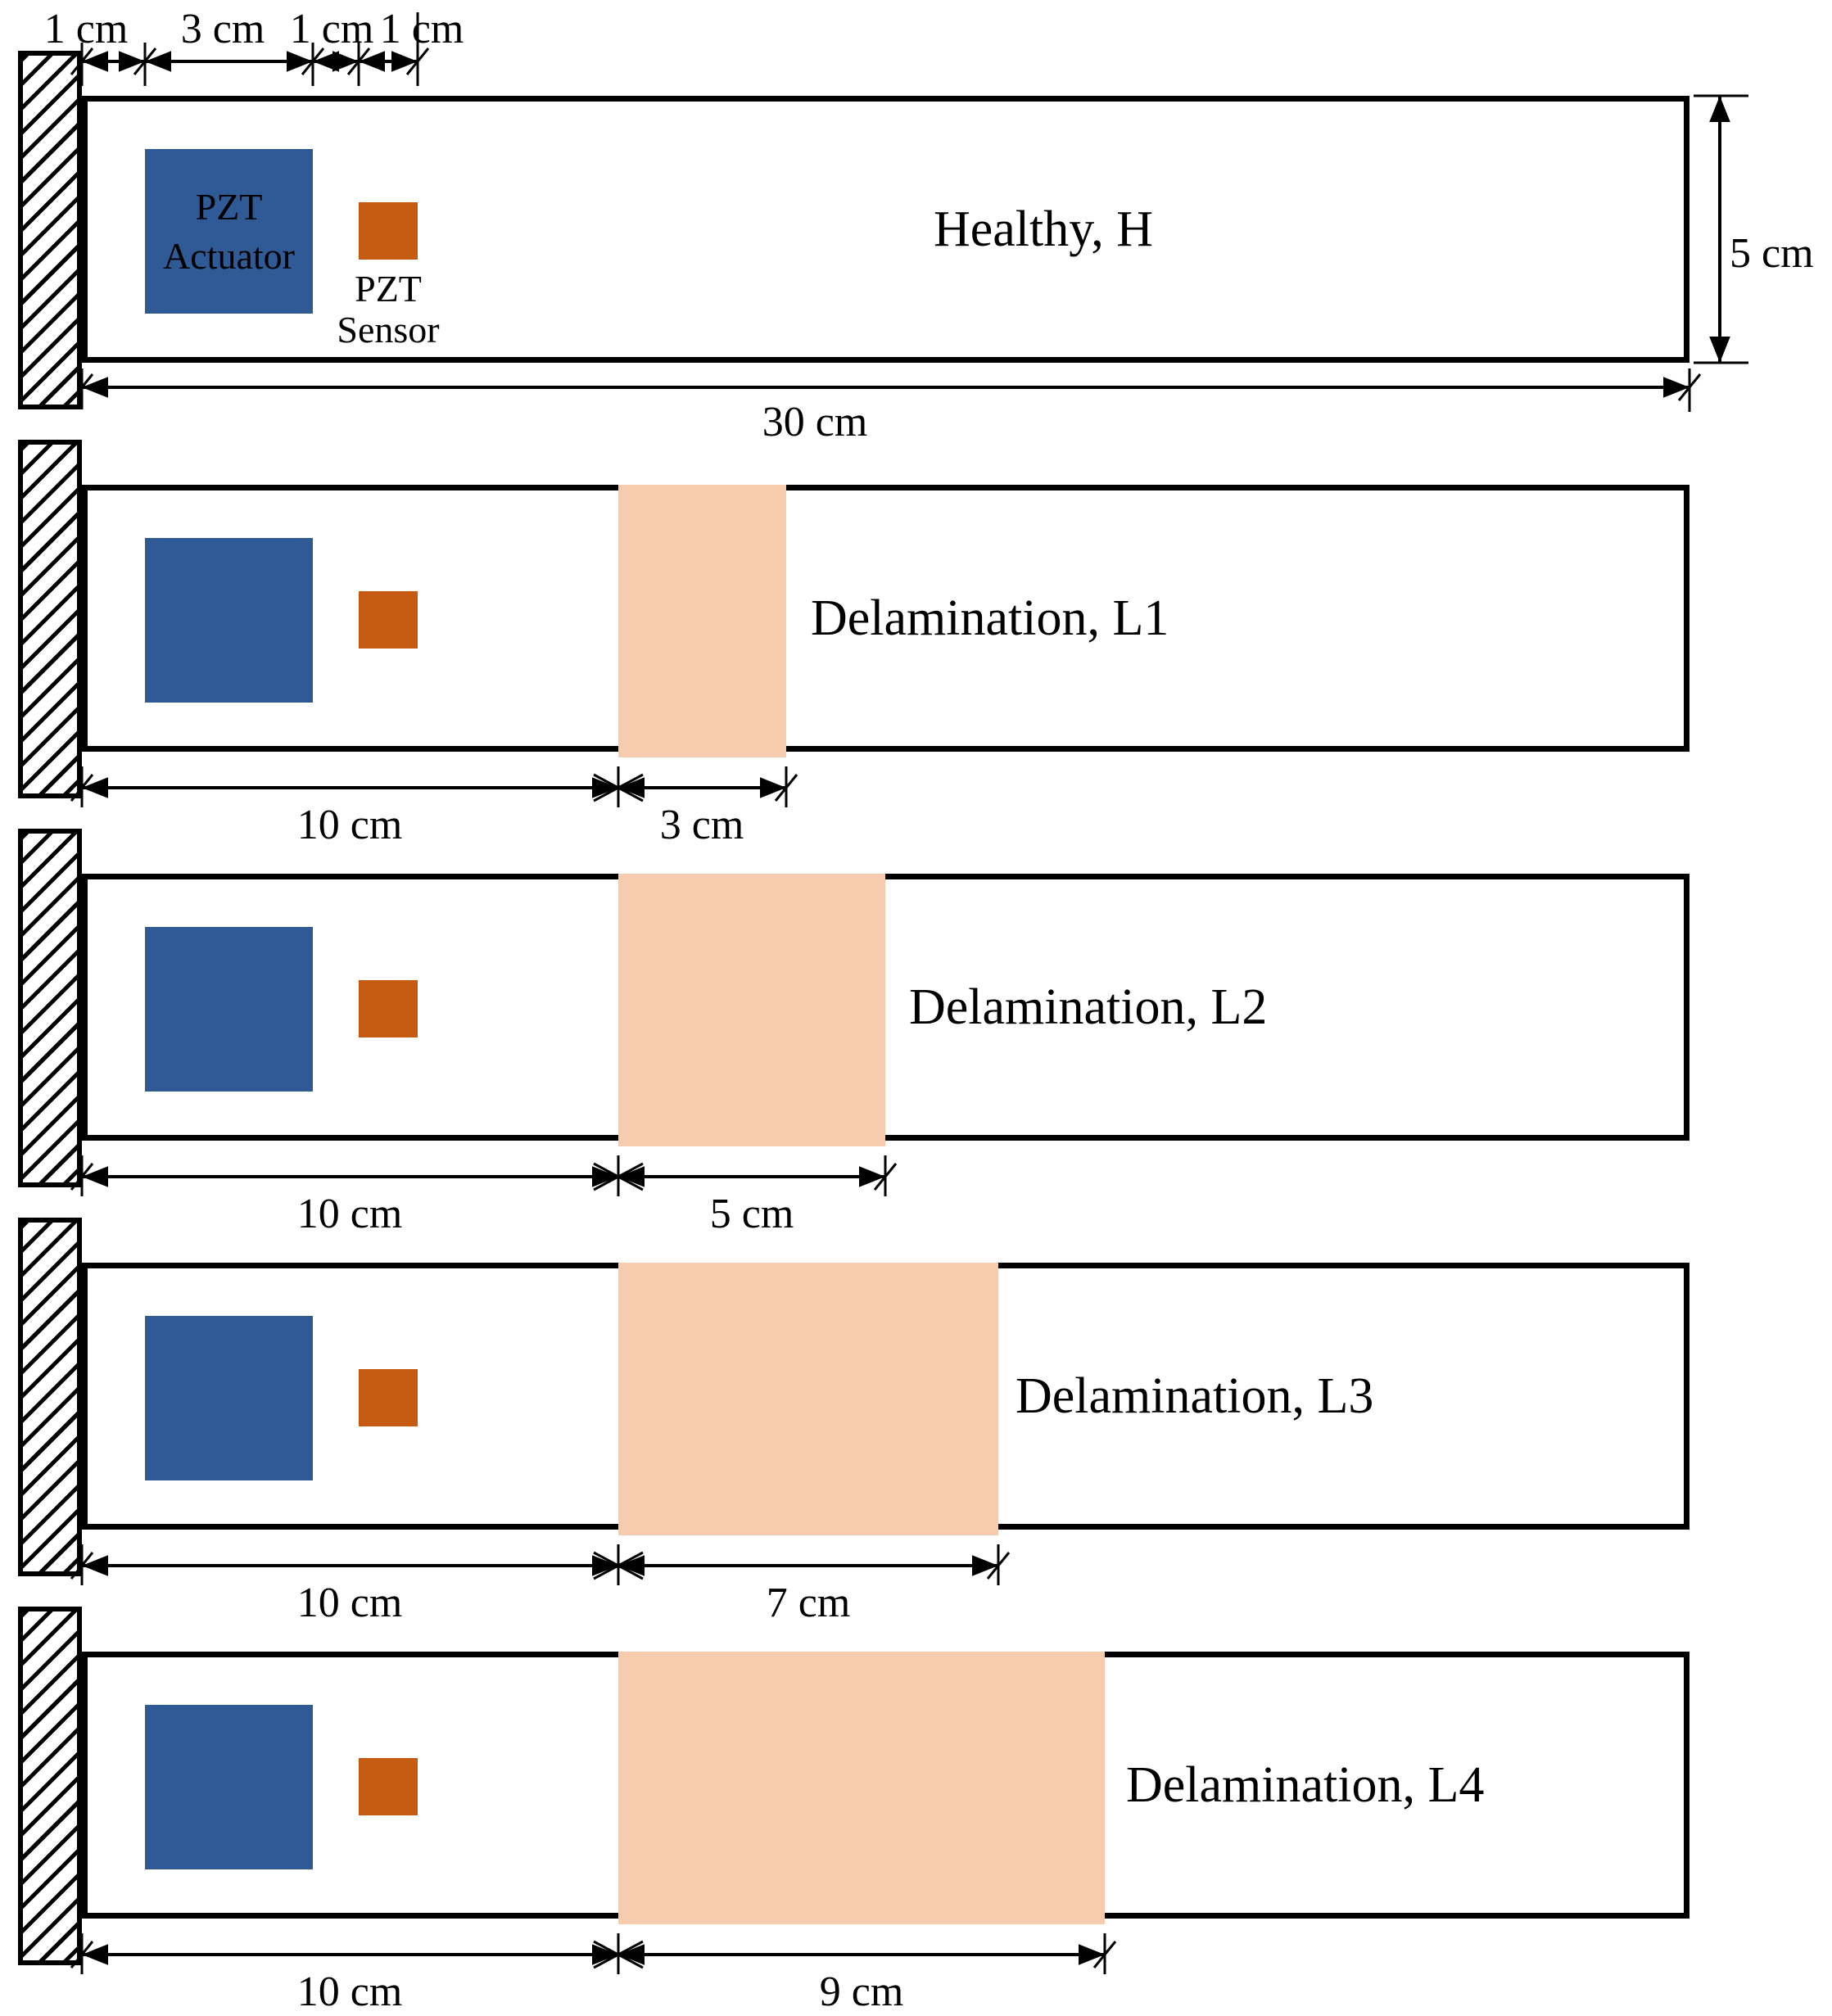 This screenshot has height=2016, width=1832. I want to click on dimension-arrows-top, so click(250, 49).